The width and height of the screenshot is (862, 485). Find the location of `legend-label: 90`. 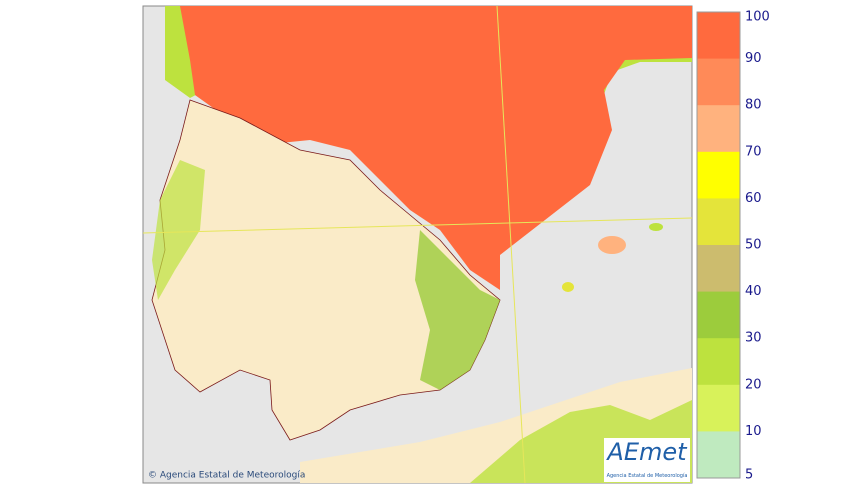

legend-label: 90 is located at coordinates (753, 58).